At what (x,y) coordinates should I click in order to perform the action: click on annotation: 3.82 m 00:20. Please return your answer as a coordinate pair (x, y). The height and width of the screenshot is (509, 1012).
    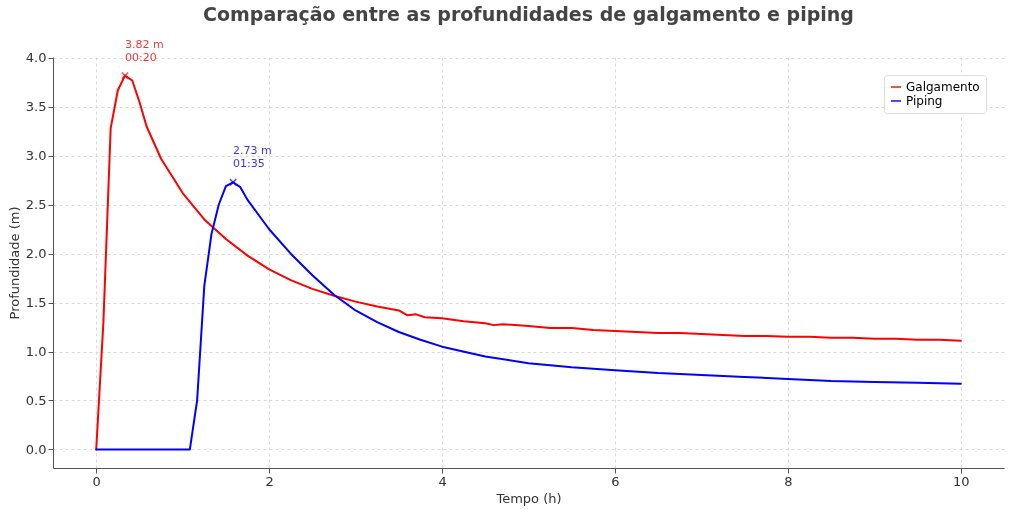
    Looking at the image, I should click on (144, 50).